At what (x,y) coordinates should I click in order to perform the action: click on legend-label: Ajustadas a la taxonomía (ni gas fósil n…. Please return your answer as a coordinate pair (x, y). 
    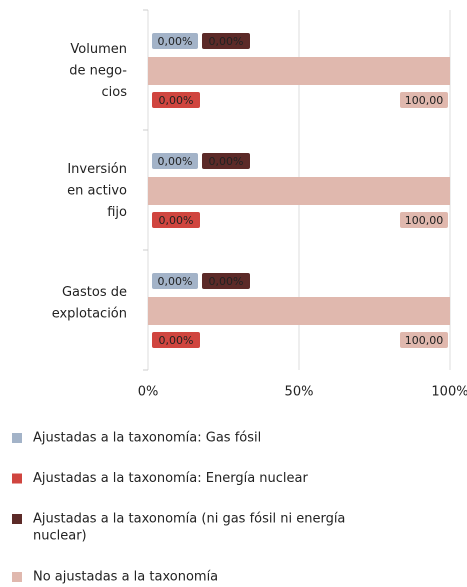
    Looking at the image, I should click on (189, 519).